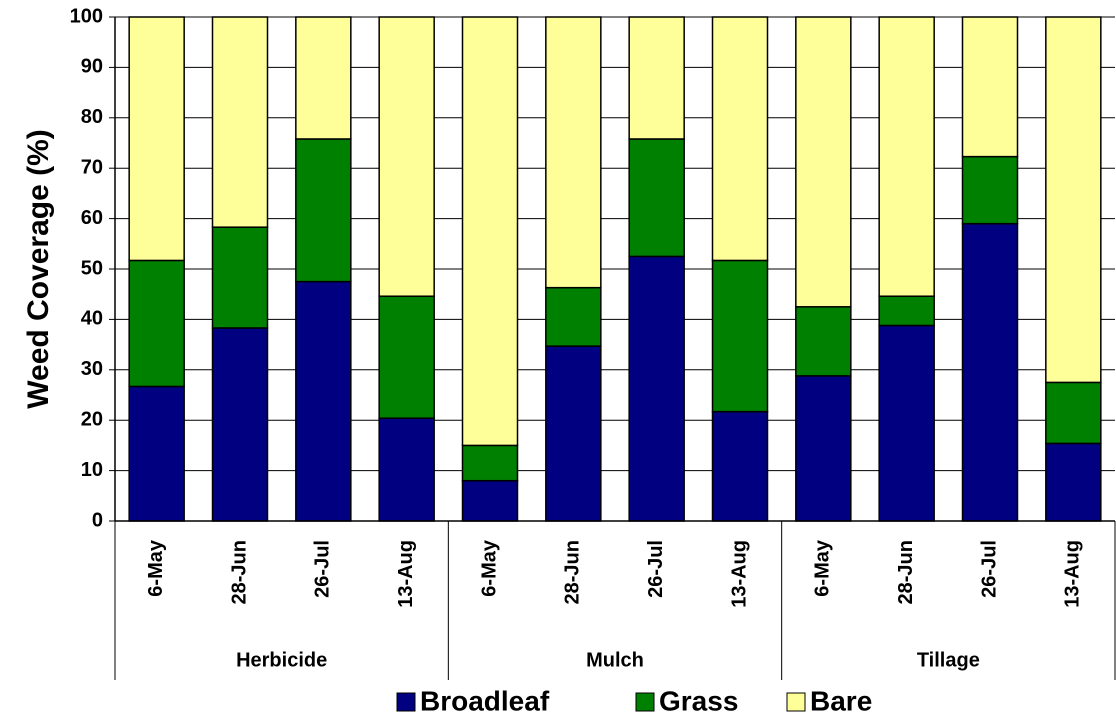 The height and width of the screenshot is (723, 1116). I want to click on y-tick-label: 0, so click(97, 520).